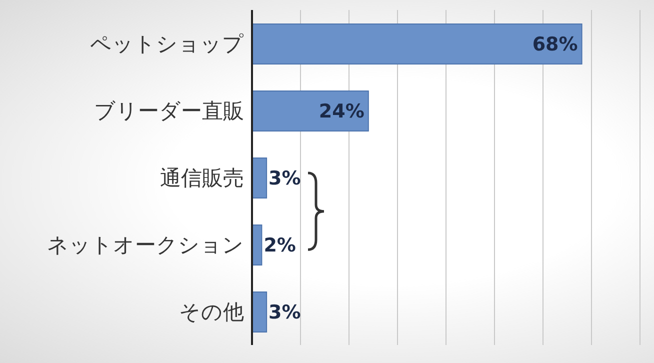 This screenshot has height=363, width=654. Describe the element at coordinates (167, 44) in the screenshot. I see `y-tick-label: ペットショップ` at that location.